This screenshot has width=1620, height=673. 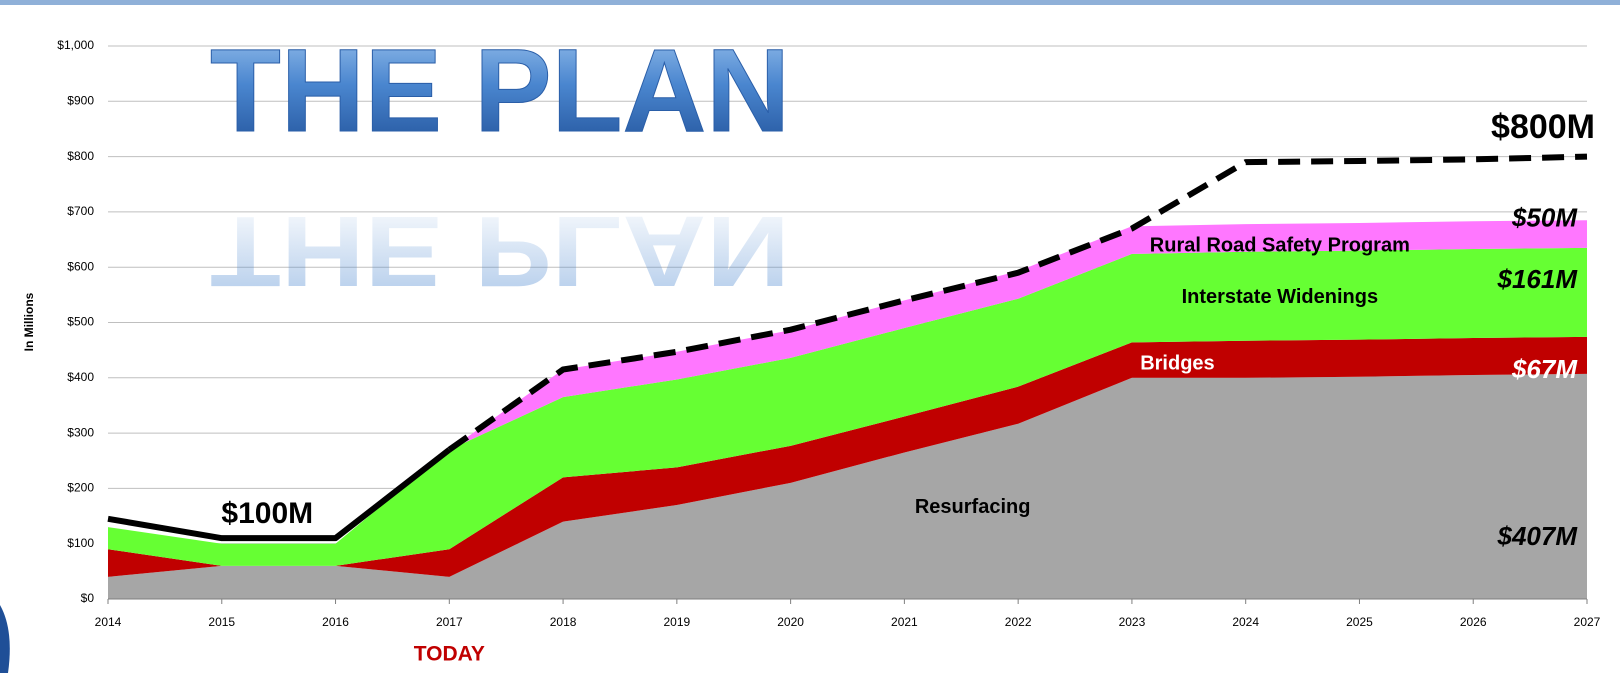 I want to click on x-tick-label: 2025, so click(x=1359, y=622).